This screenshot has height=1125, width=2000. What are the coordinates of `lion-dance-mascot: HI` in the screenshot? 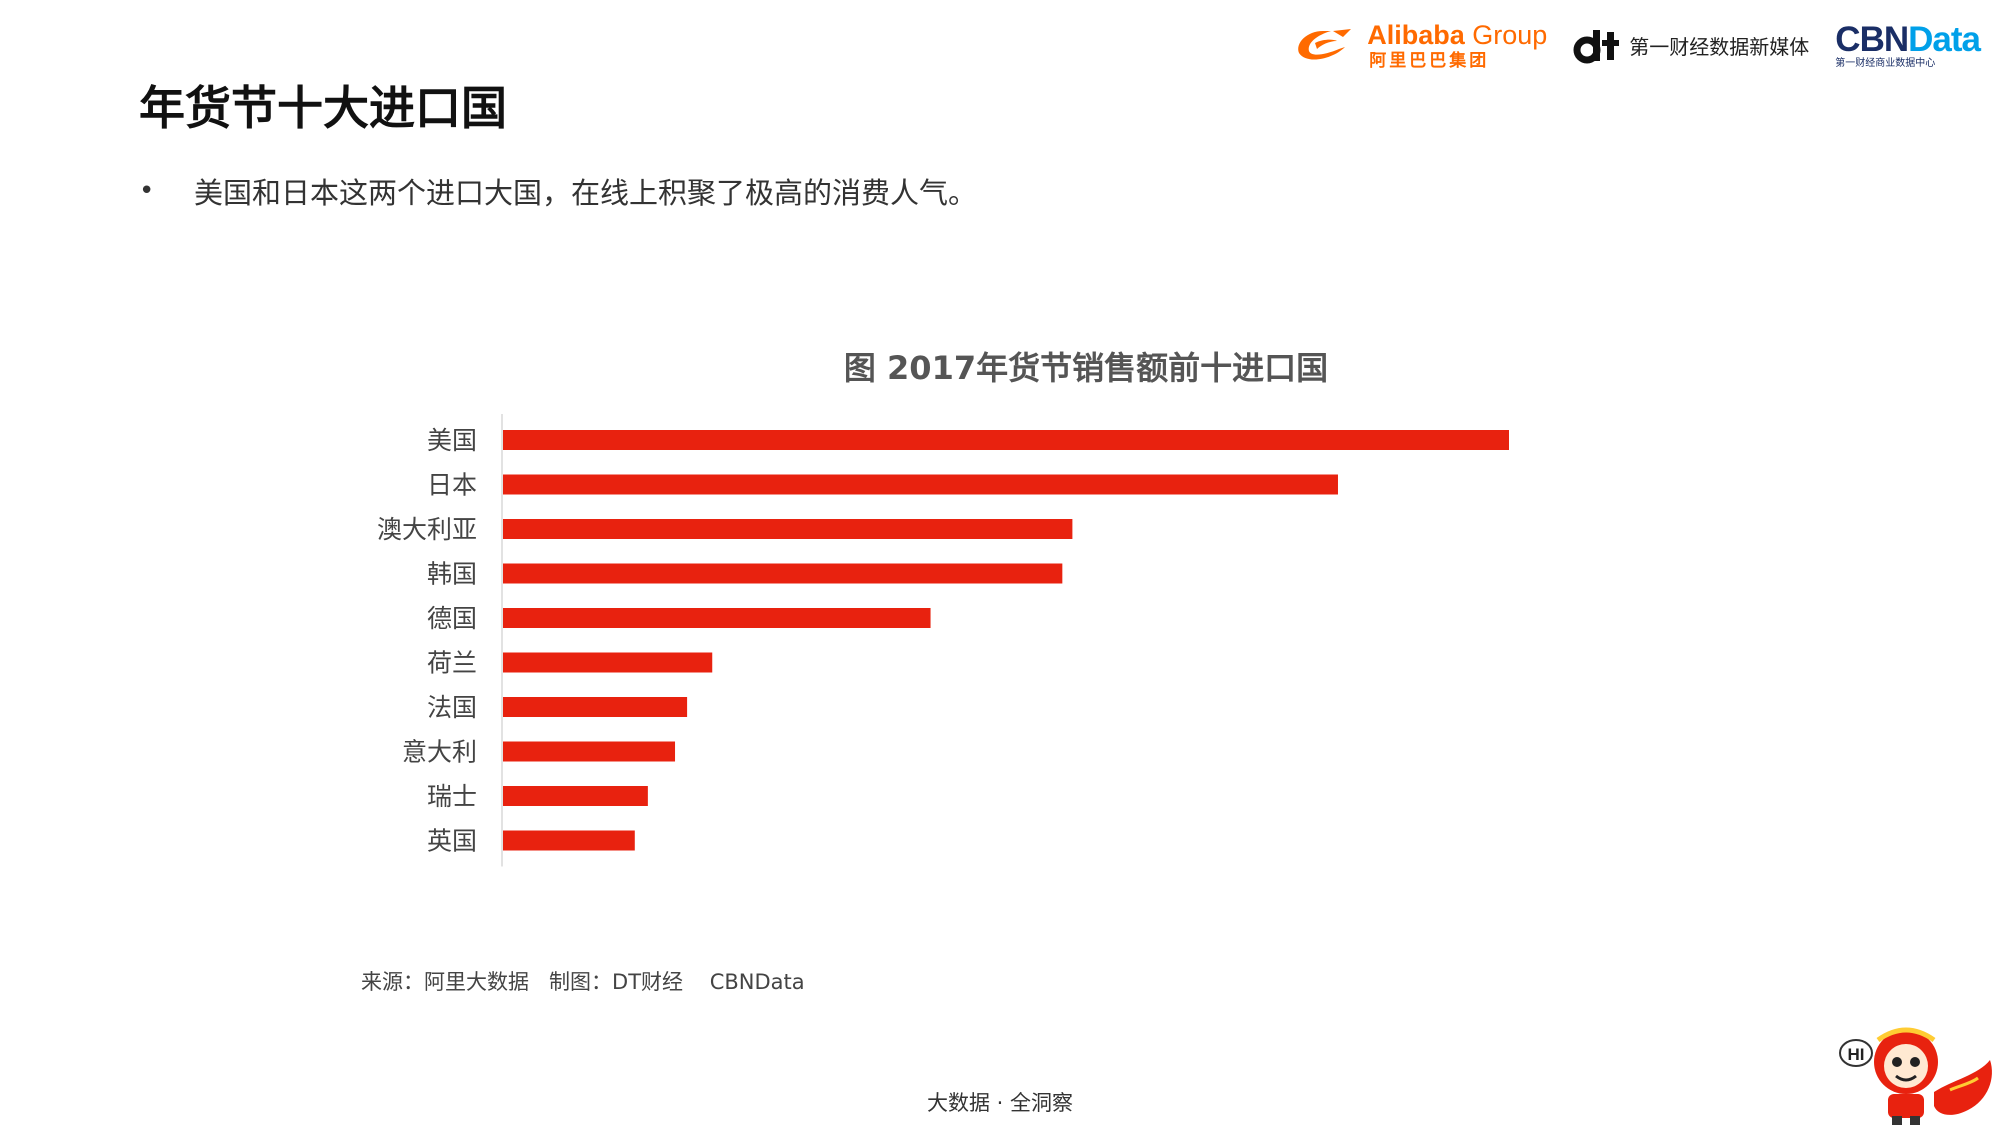 It's located at (1915, 1076).